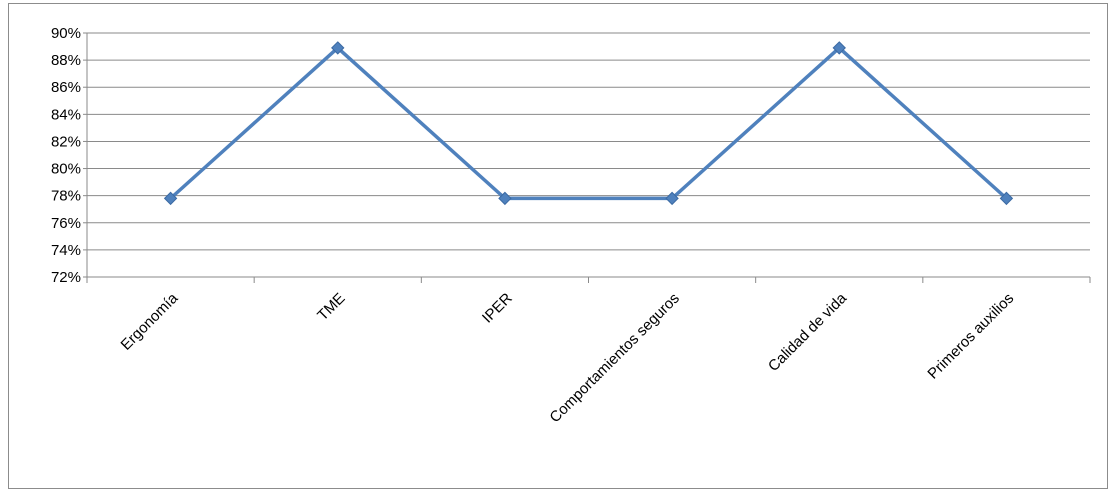 Image resolution: width=1112 pixels, height=493 pixels. I want to click on y-tick-label: 76%, so click(66, 223).